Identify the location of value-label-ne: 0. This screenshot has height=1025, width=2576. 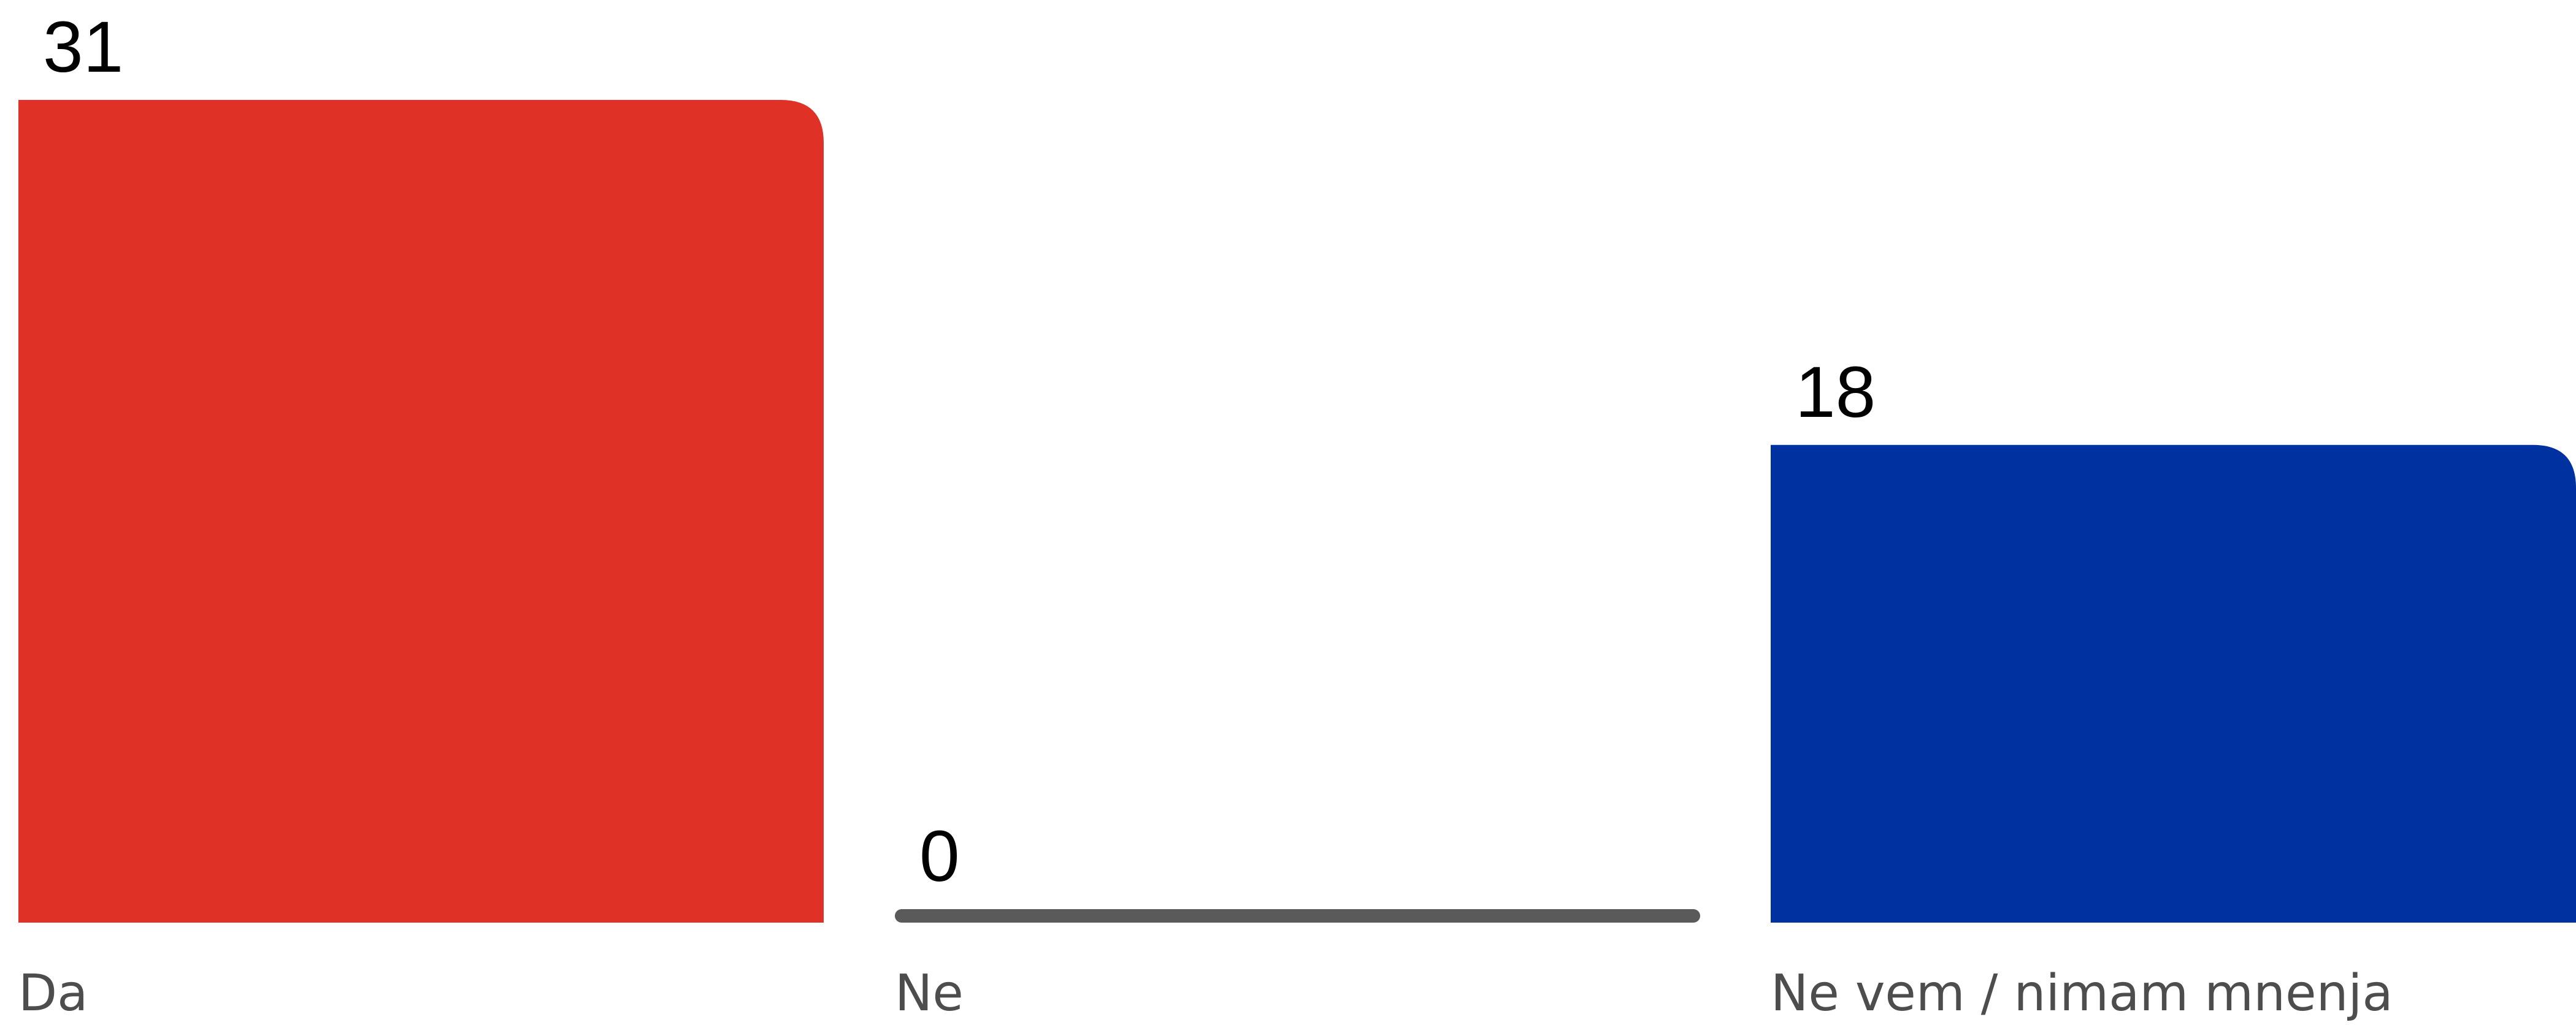
(939, 856).